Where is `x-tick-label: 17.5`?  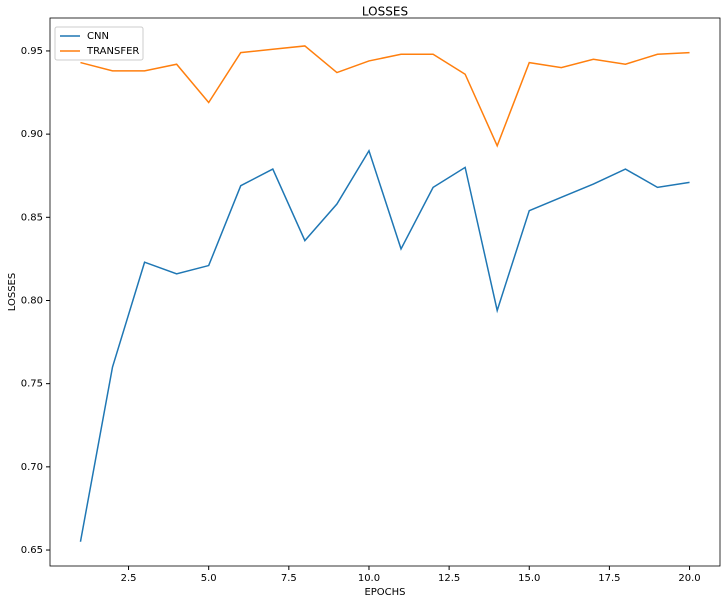 x-tick-label: 17.5 is located at coordinates (609, 578).